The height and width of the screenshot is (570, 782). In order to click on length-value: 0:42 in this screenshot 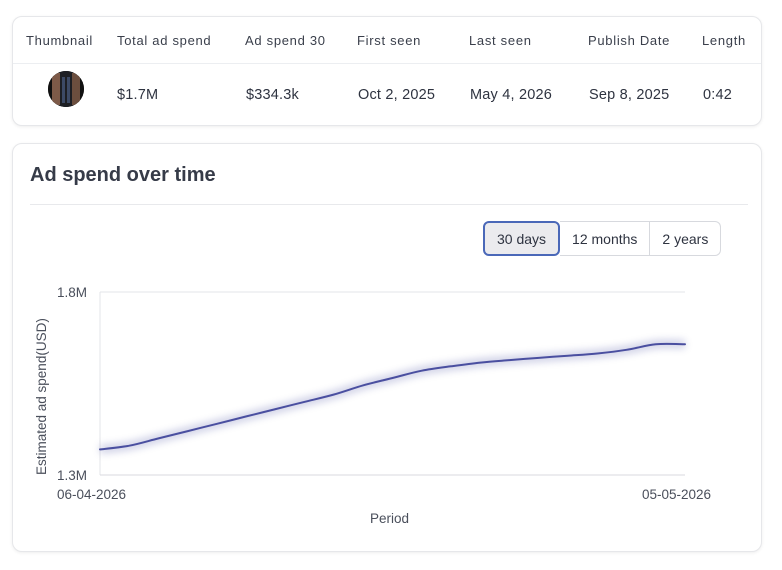, I will do `click(718, 95)`.